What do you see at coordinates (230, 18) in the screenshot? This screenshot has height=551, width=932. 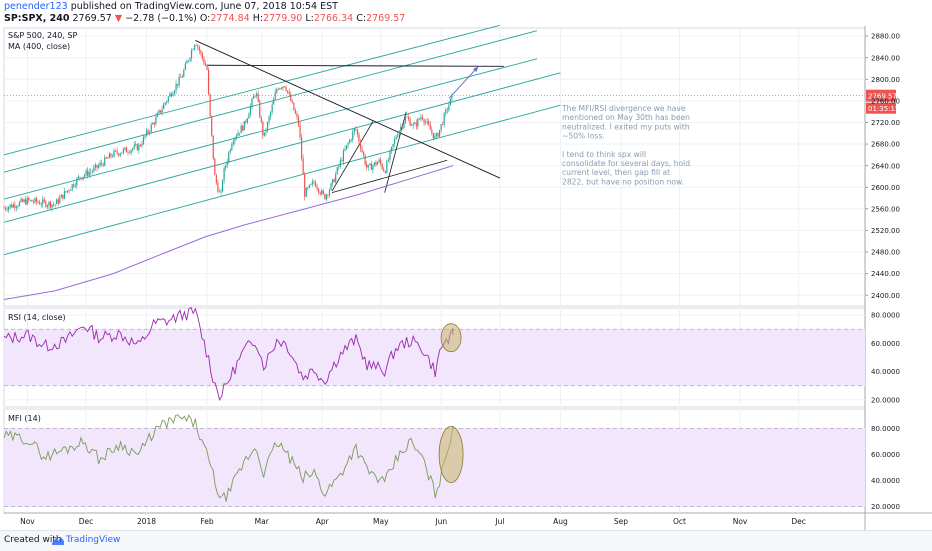 I see `open-value: 2774.84` at bounding box center [230, 18].